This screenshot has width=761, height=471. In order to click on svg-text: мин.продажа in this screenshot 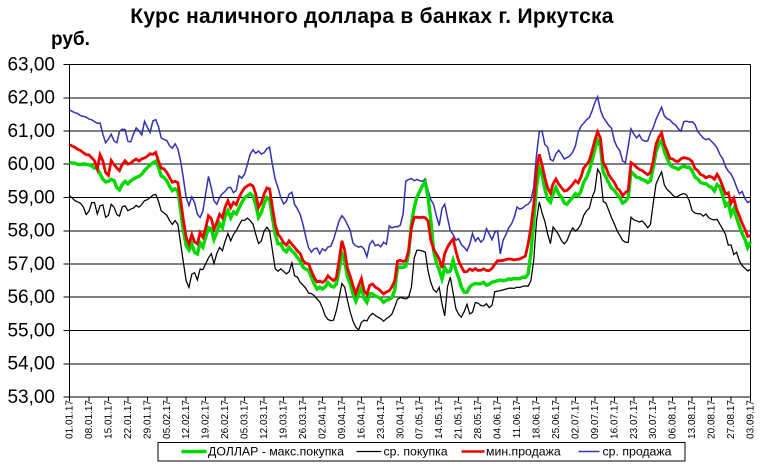, I will do `click(523, 452)`.